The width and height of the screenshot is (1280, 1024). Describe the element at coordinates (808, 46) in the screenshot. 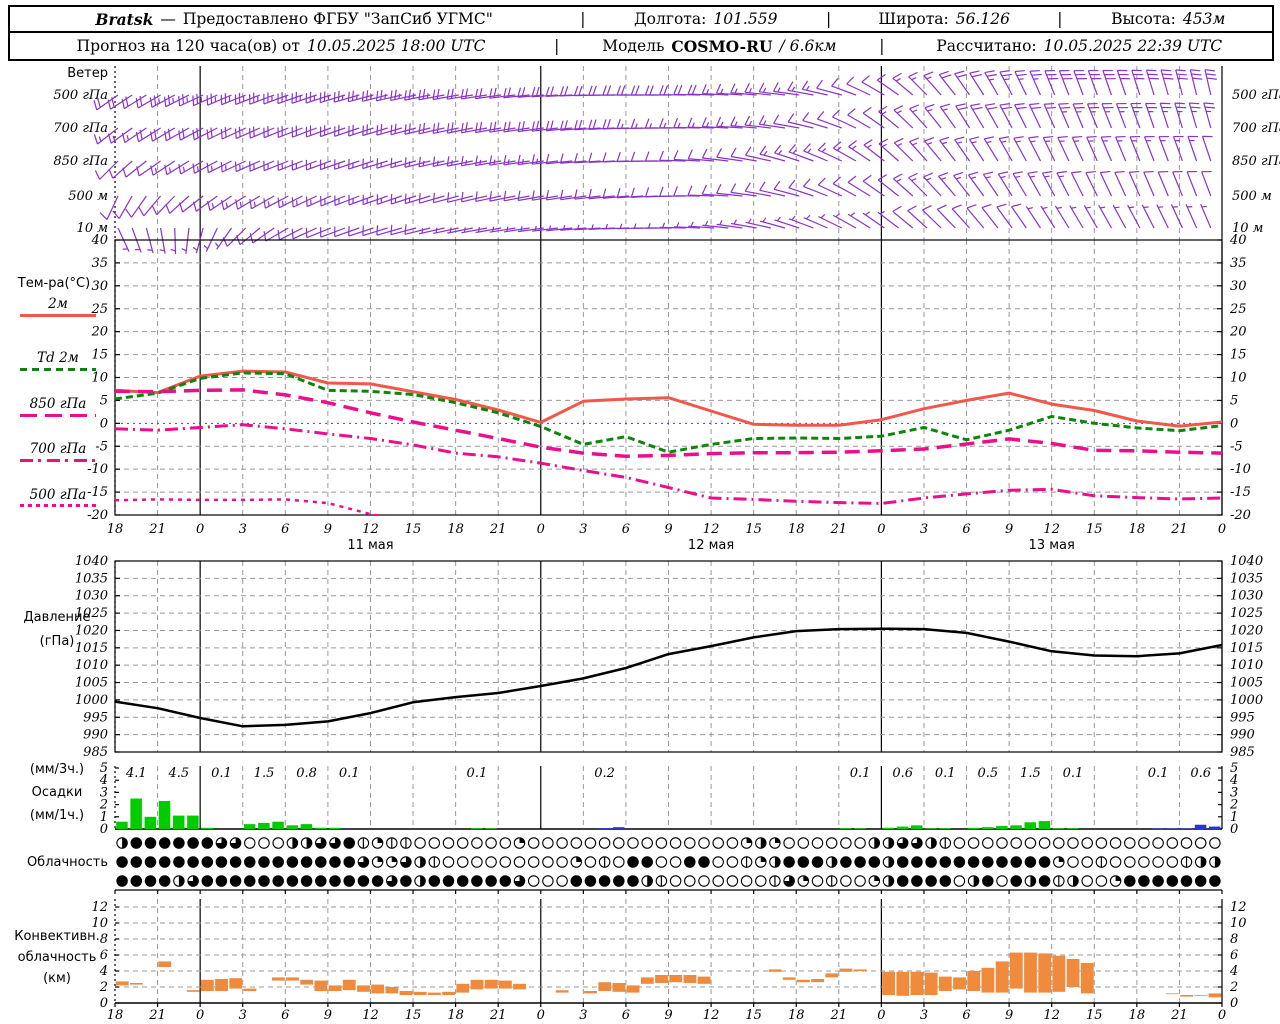

I see `model-resolution: / 6.6км` at that location.